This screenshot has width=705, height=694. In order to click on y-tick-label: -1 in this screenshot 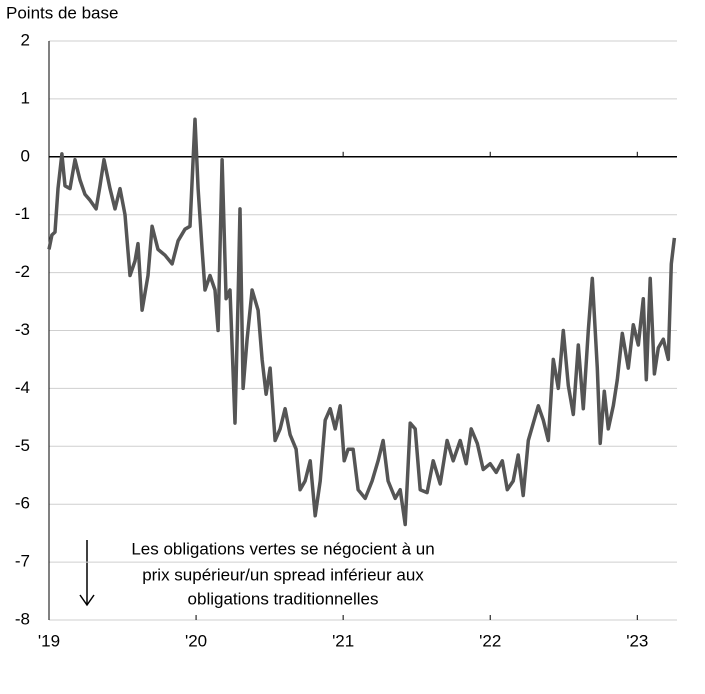, I will do `click(22, 213)`.